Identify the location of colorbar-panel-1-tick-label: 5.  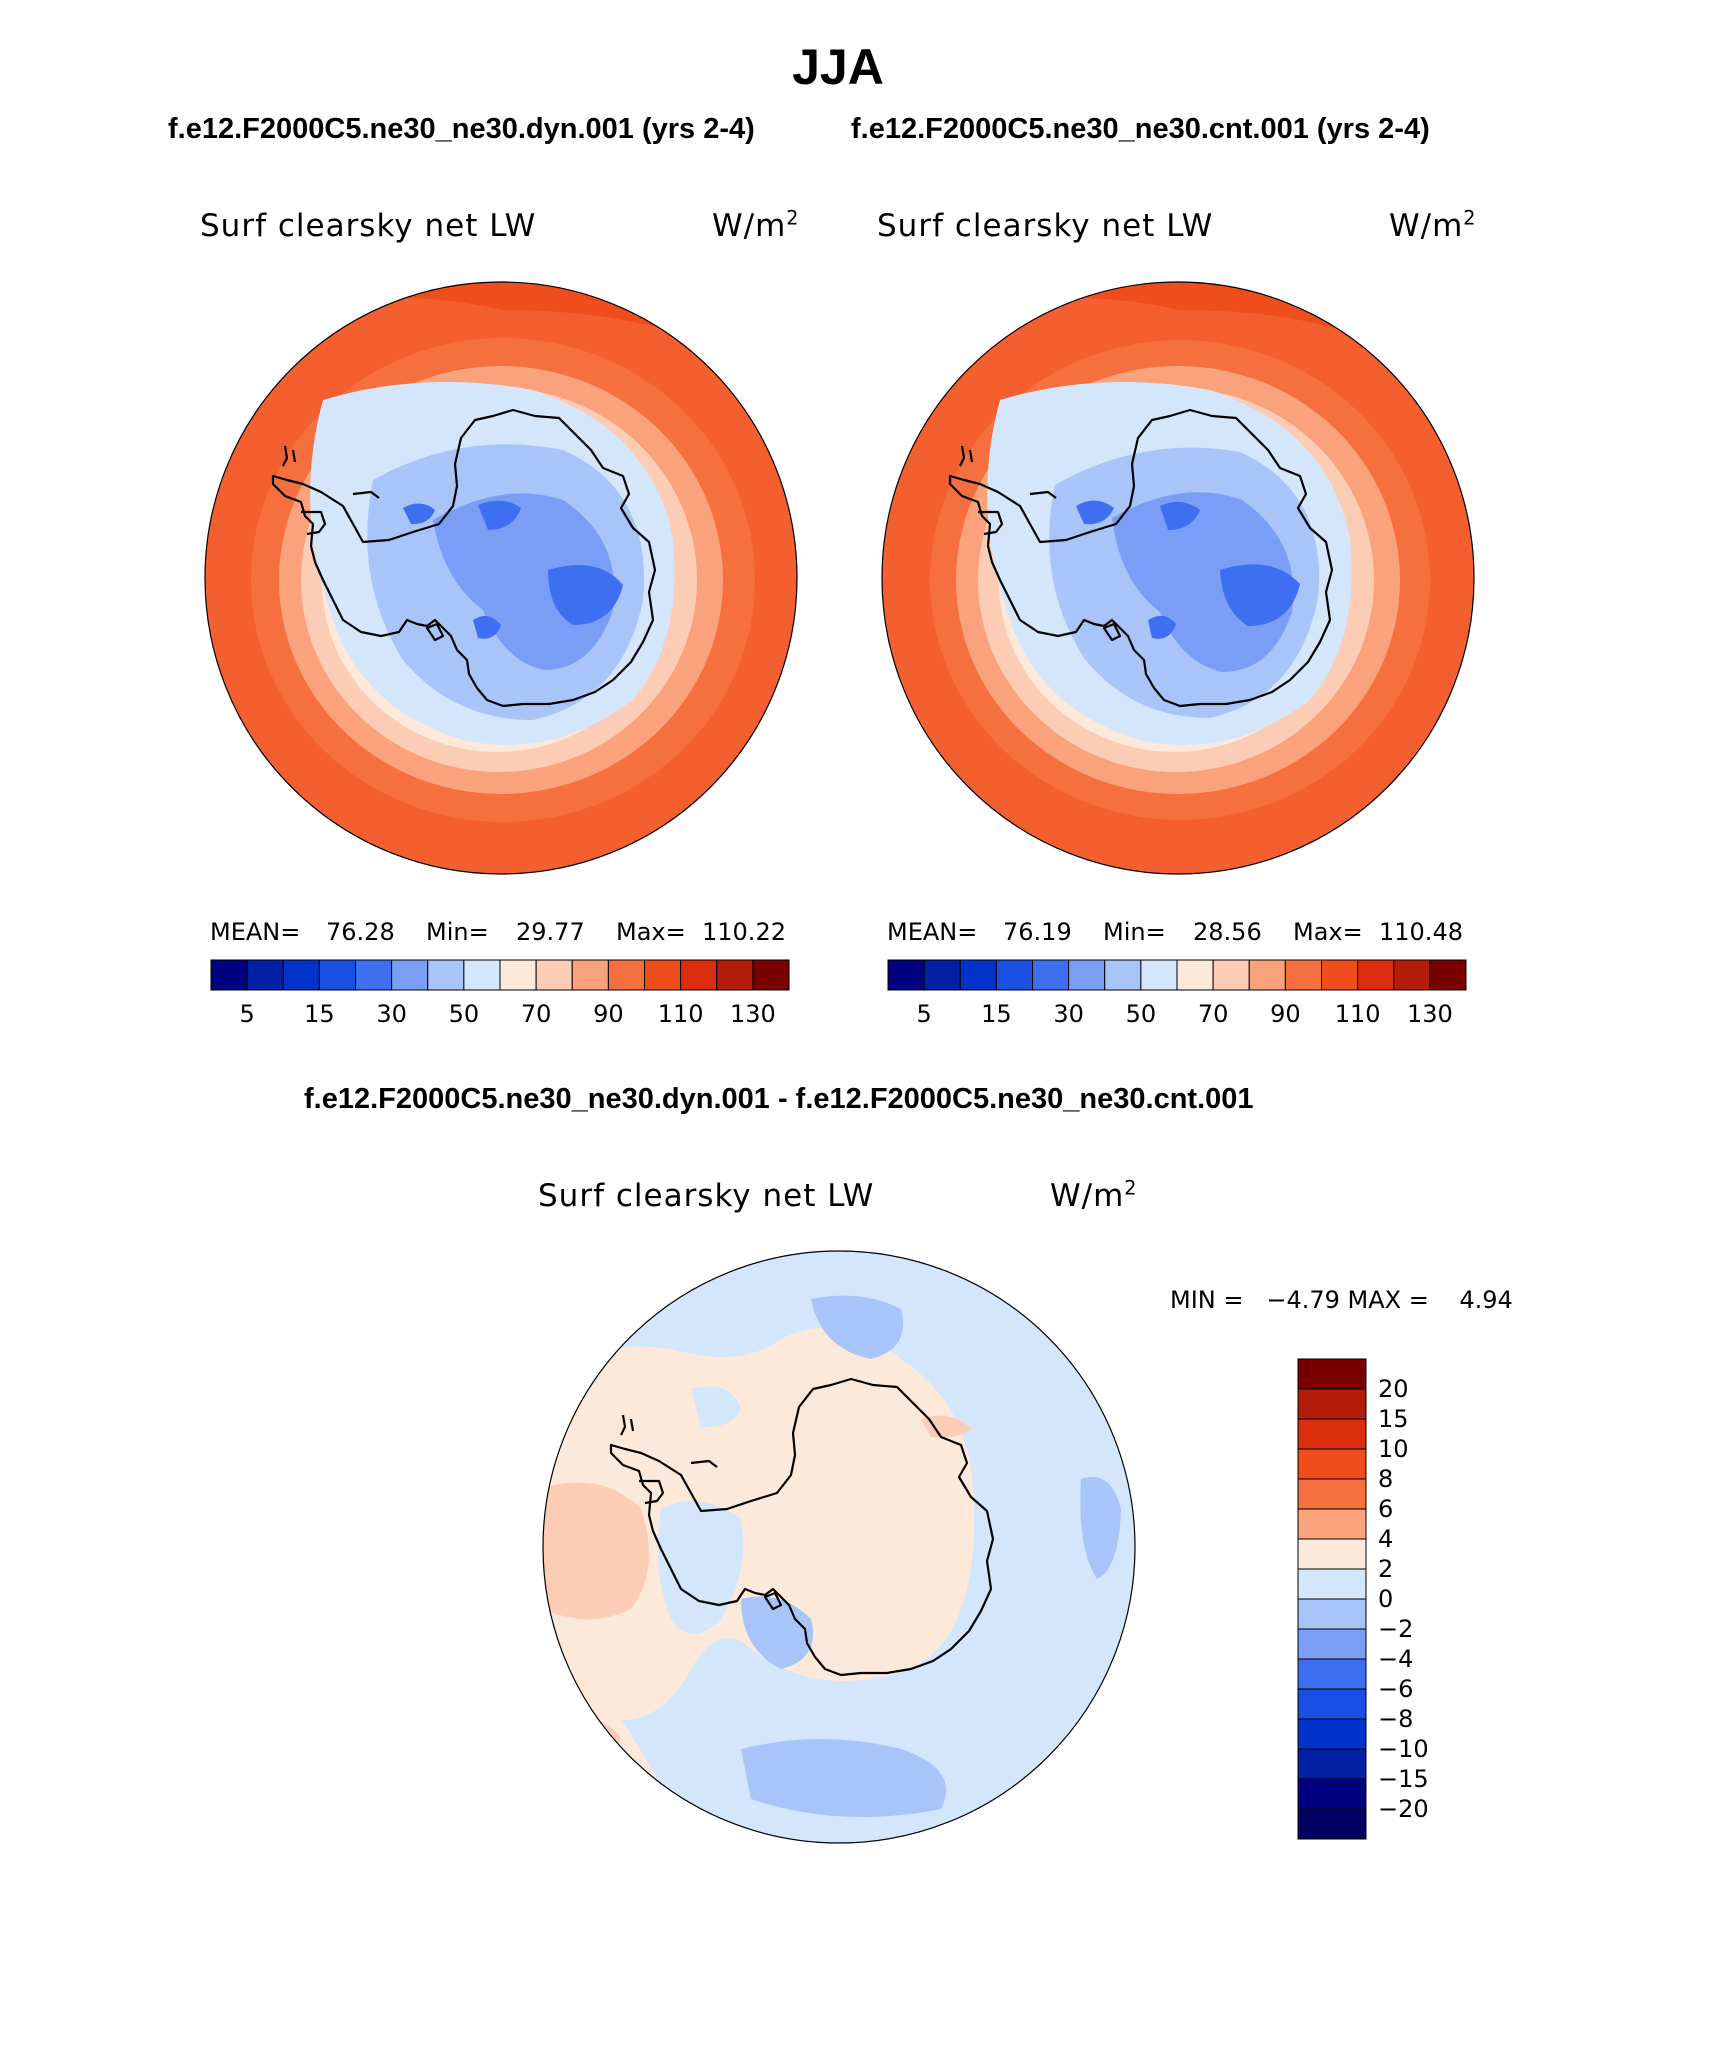
(247, 1014).